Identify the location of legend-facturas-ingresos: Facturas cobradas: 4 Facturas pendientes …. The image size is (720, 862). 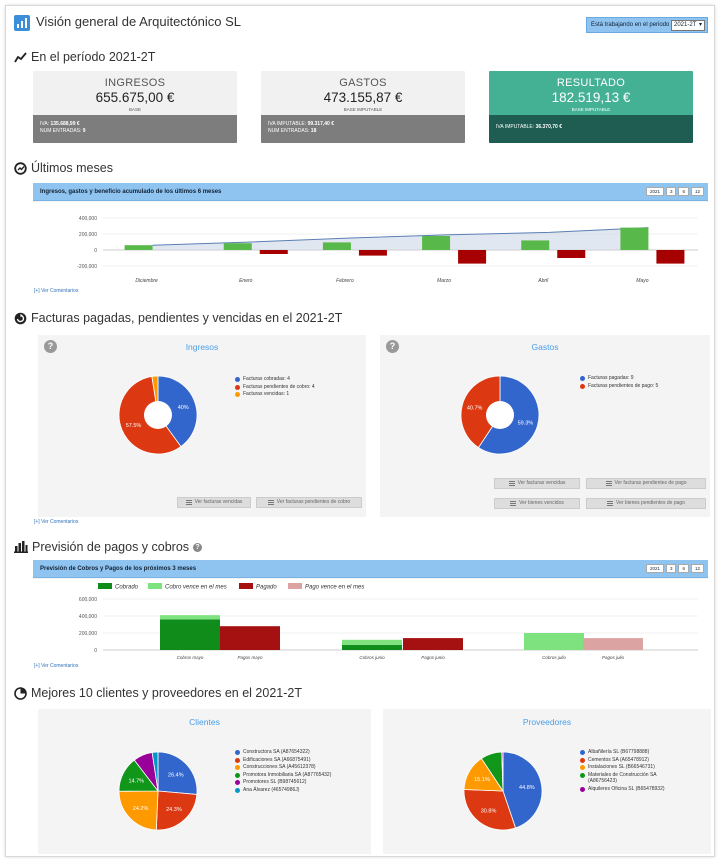
(277, 387).